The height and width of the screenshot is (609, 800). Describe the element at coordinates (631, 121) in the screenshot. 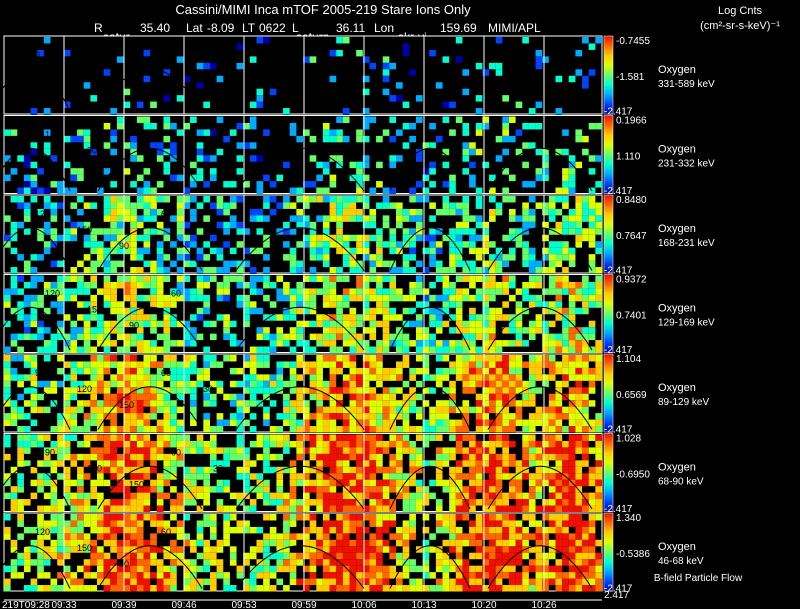

I see `colorbar-max-label: 0.1966` at that location.